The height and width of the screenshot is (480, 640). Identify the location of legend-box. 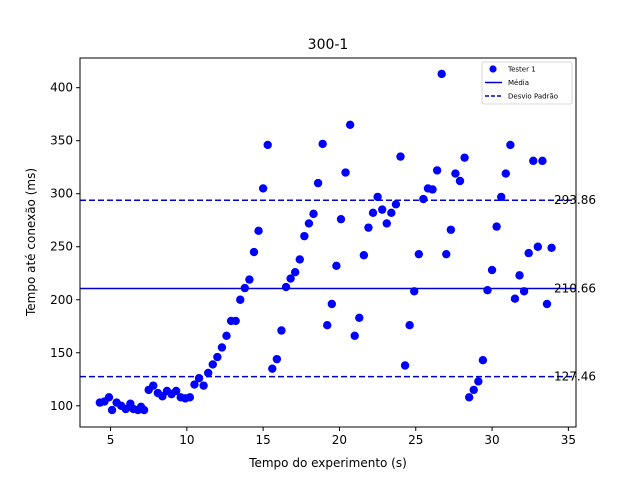
(527, 83).